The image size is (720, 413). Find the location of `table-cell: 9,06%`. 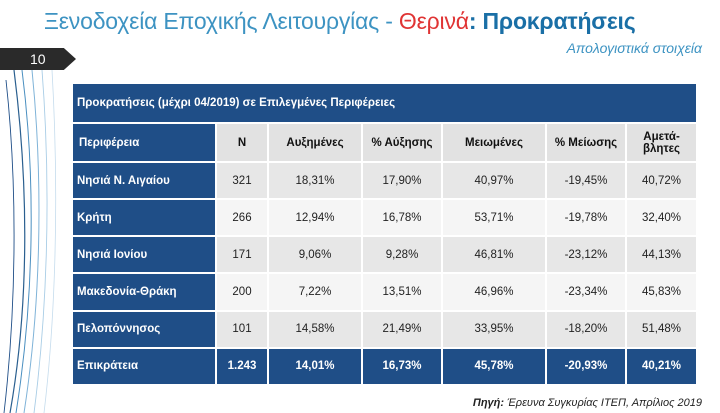

table-cell: 9,06% is located at coordinates (315, 255).